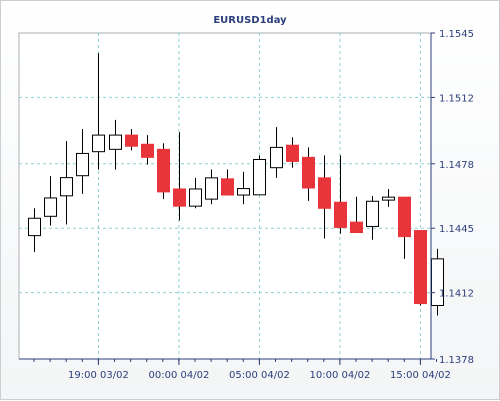 The width and height of the screenshot is (500, 401). I want to click on y-tick-label: 1.1478, so click(456, 165).